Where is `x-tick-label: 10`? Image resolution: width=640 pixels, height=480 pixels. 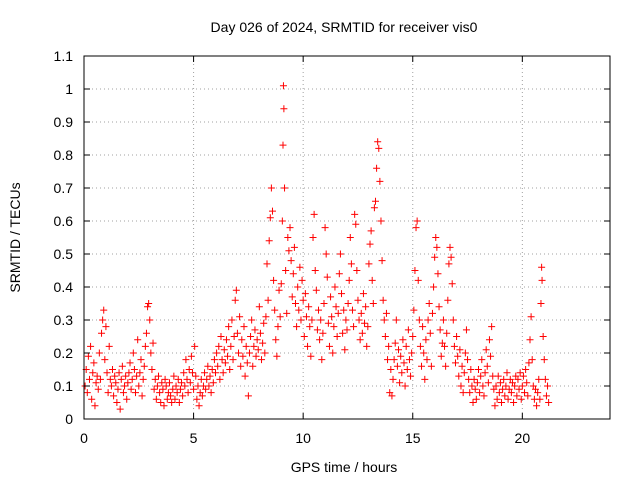 x-tick-label: 10 is located at coordinates (303, 438).